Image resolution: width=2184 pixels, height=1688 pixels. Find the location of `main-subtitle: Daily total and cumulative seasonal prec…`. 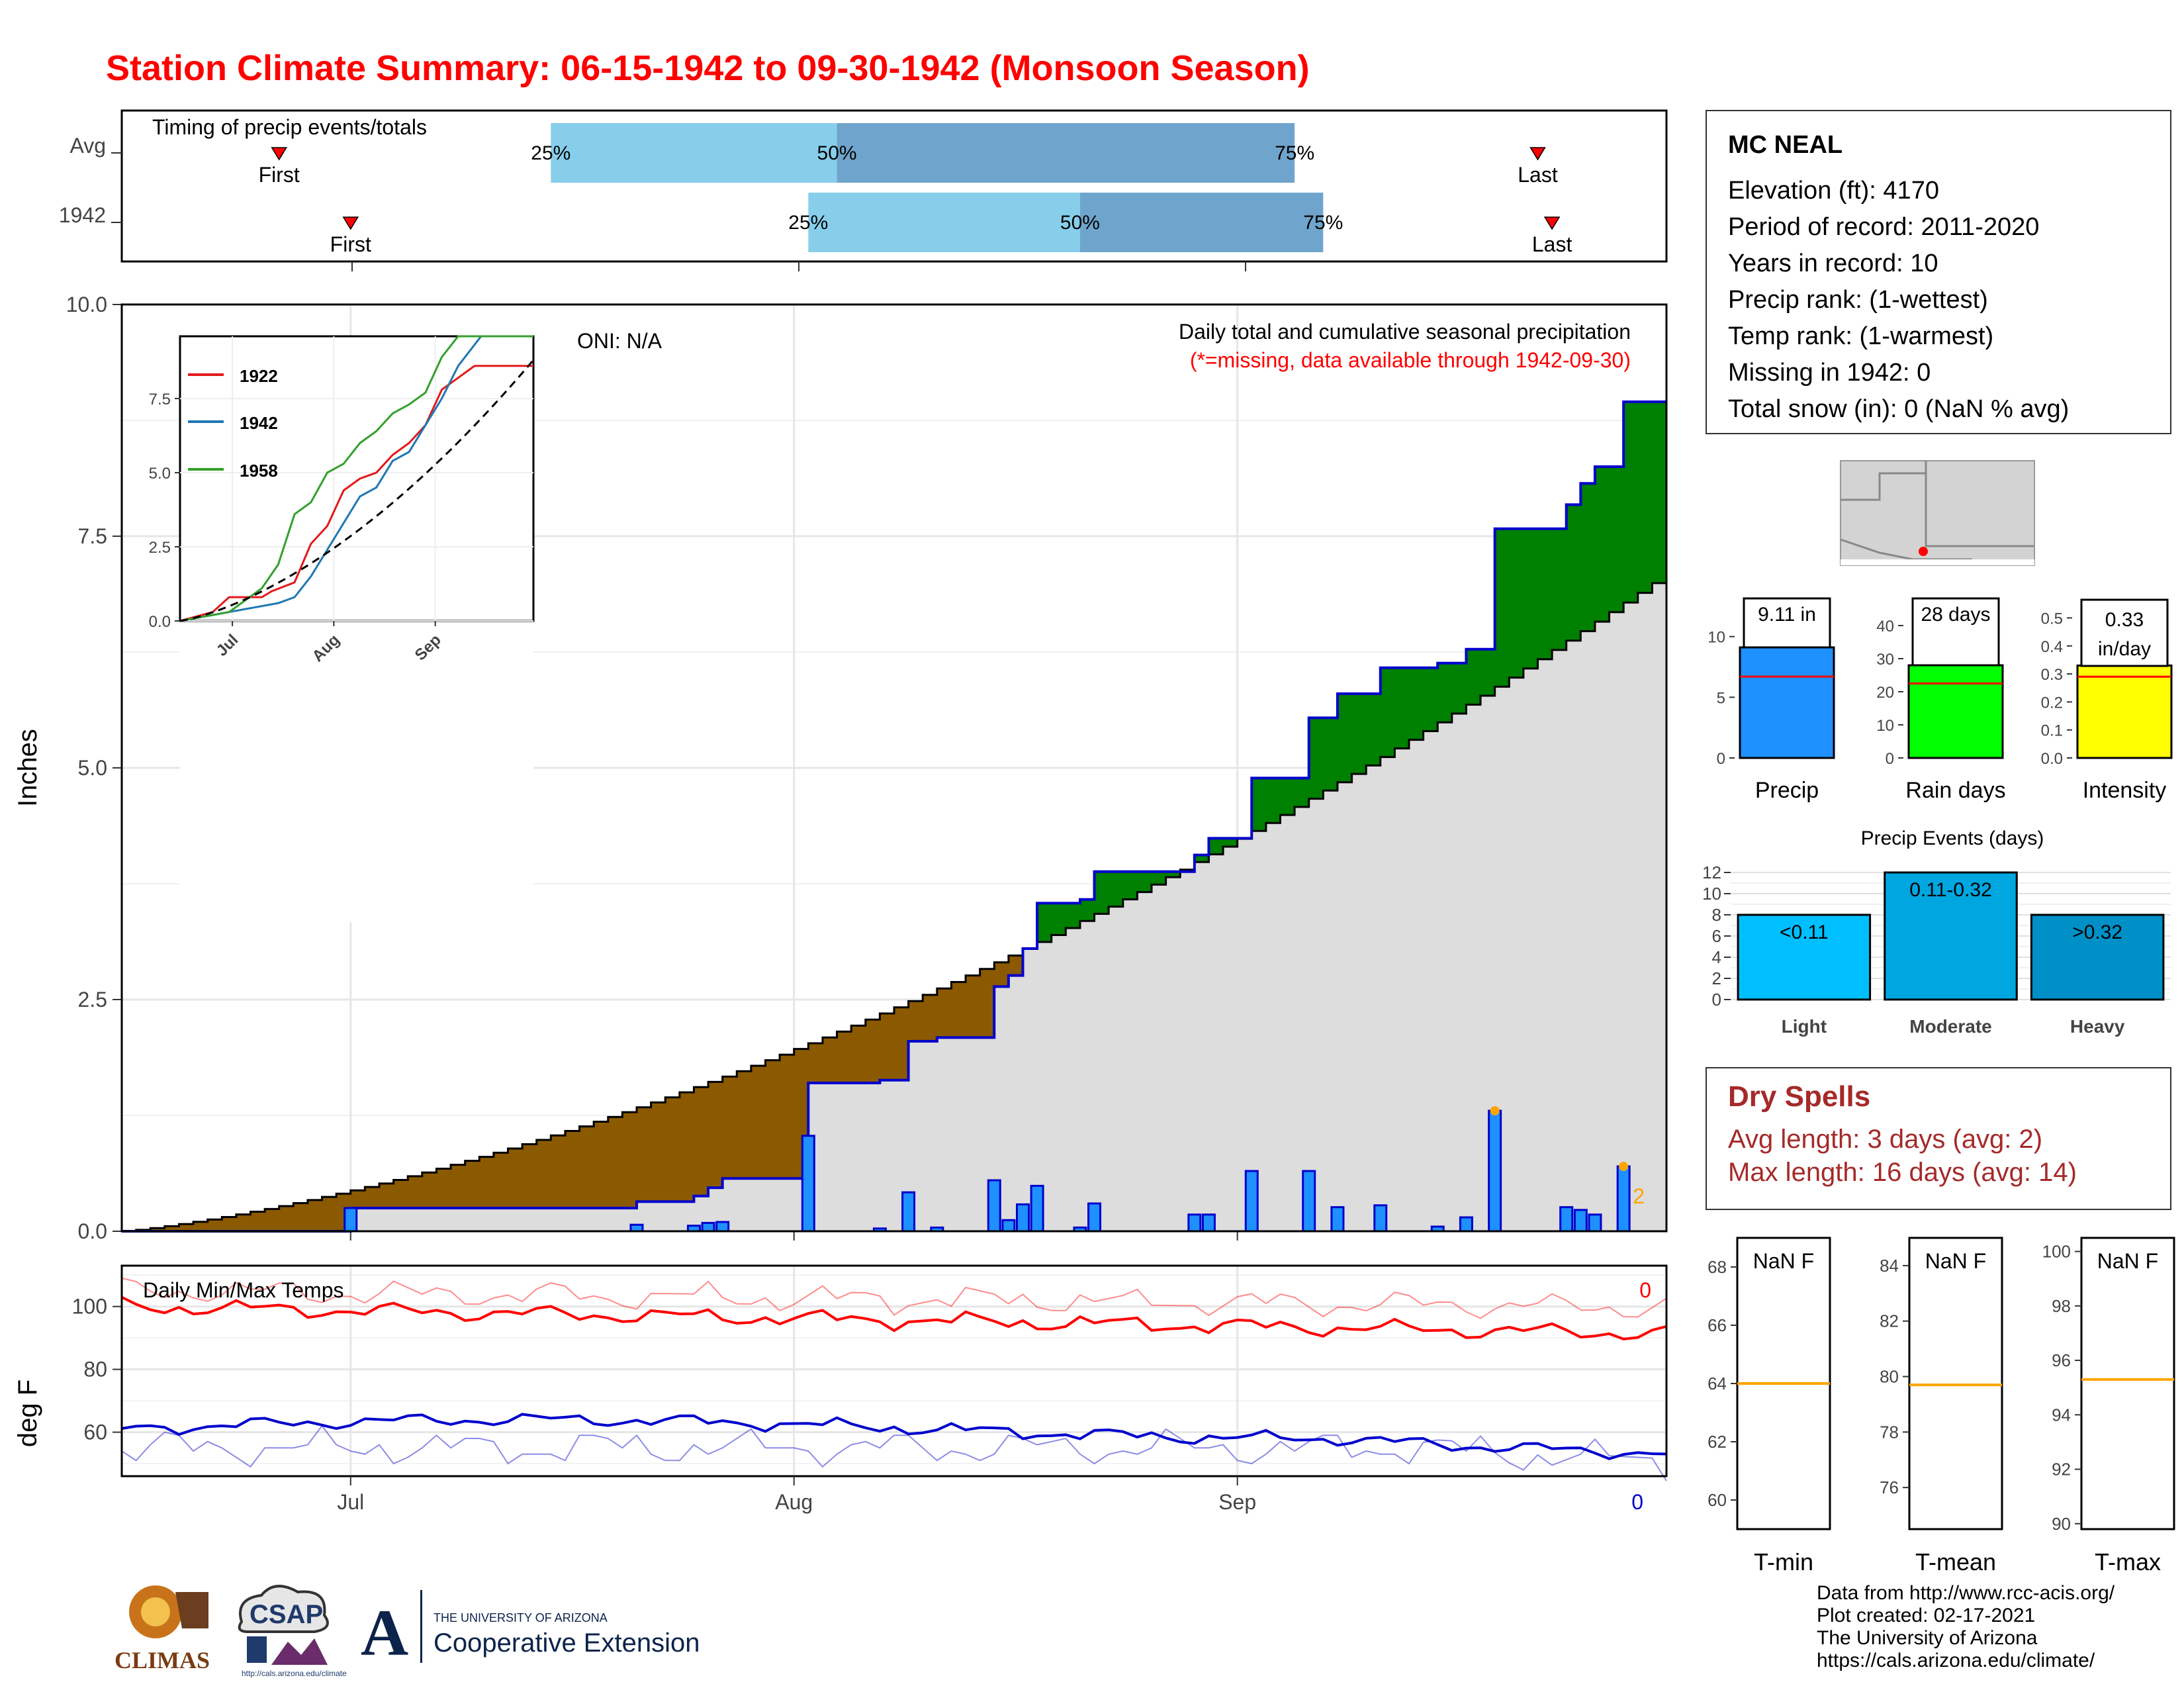

main-subtitle: Daily total and cumulative seasonal prec… is located at coordinates (1405, 332).